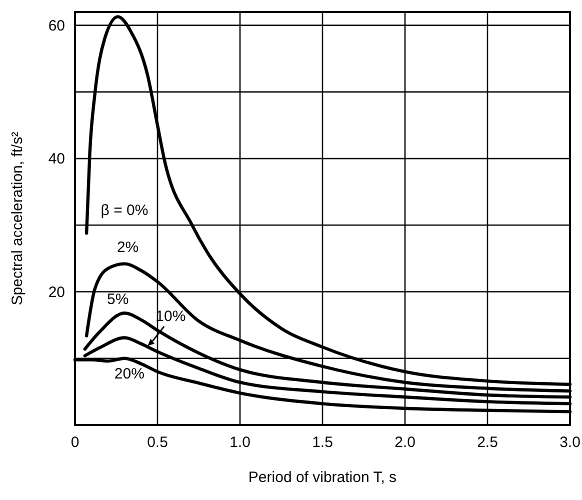  What do you see at coordinates (487, 442) in the screenshot?
I see `x-tick-label: 2.5` at bounding box center [487, 442].